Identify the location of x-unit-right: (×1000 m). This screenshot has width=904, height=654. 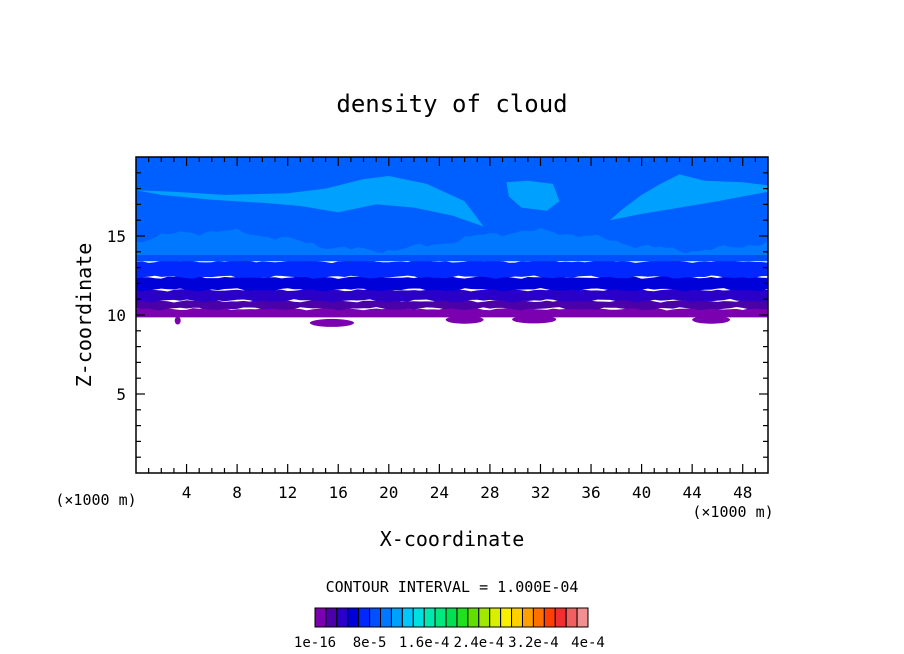
(732, 512).